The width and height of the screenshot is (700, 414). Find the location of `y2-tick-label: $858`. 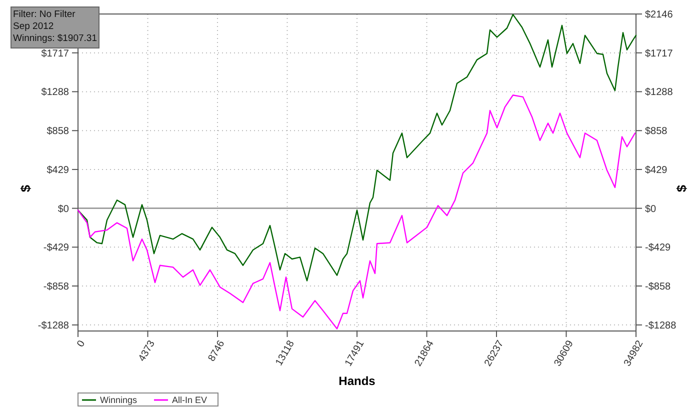

y2-tick-label: $858 is located at coordinates (656, 132).